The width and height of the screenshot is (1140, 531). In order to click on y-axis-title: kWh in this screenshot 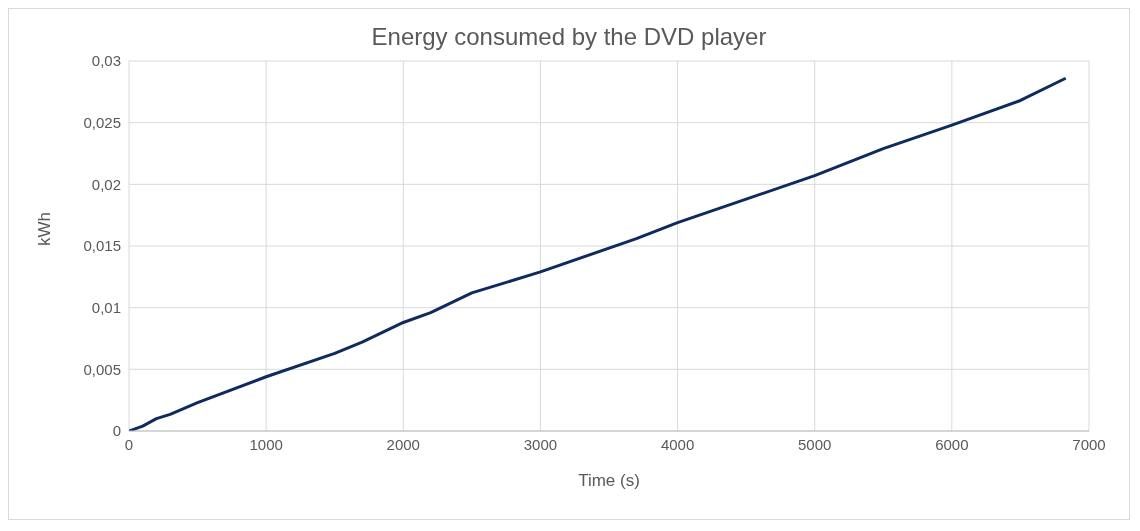, I will do `click(45, 229)`.